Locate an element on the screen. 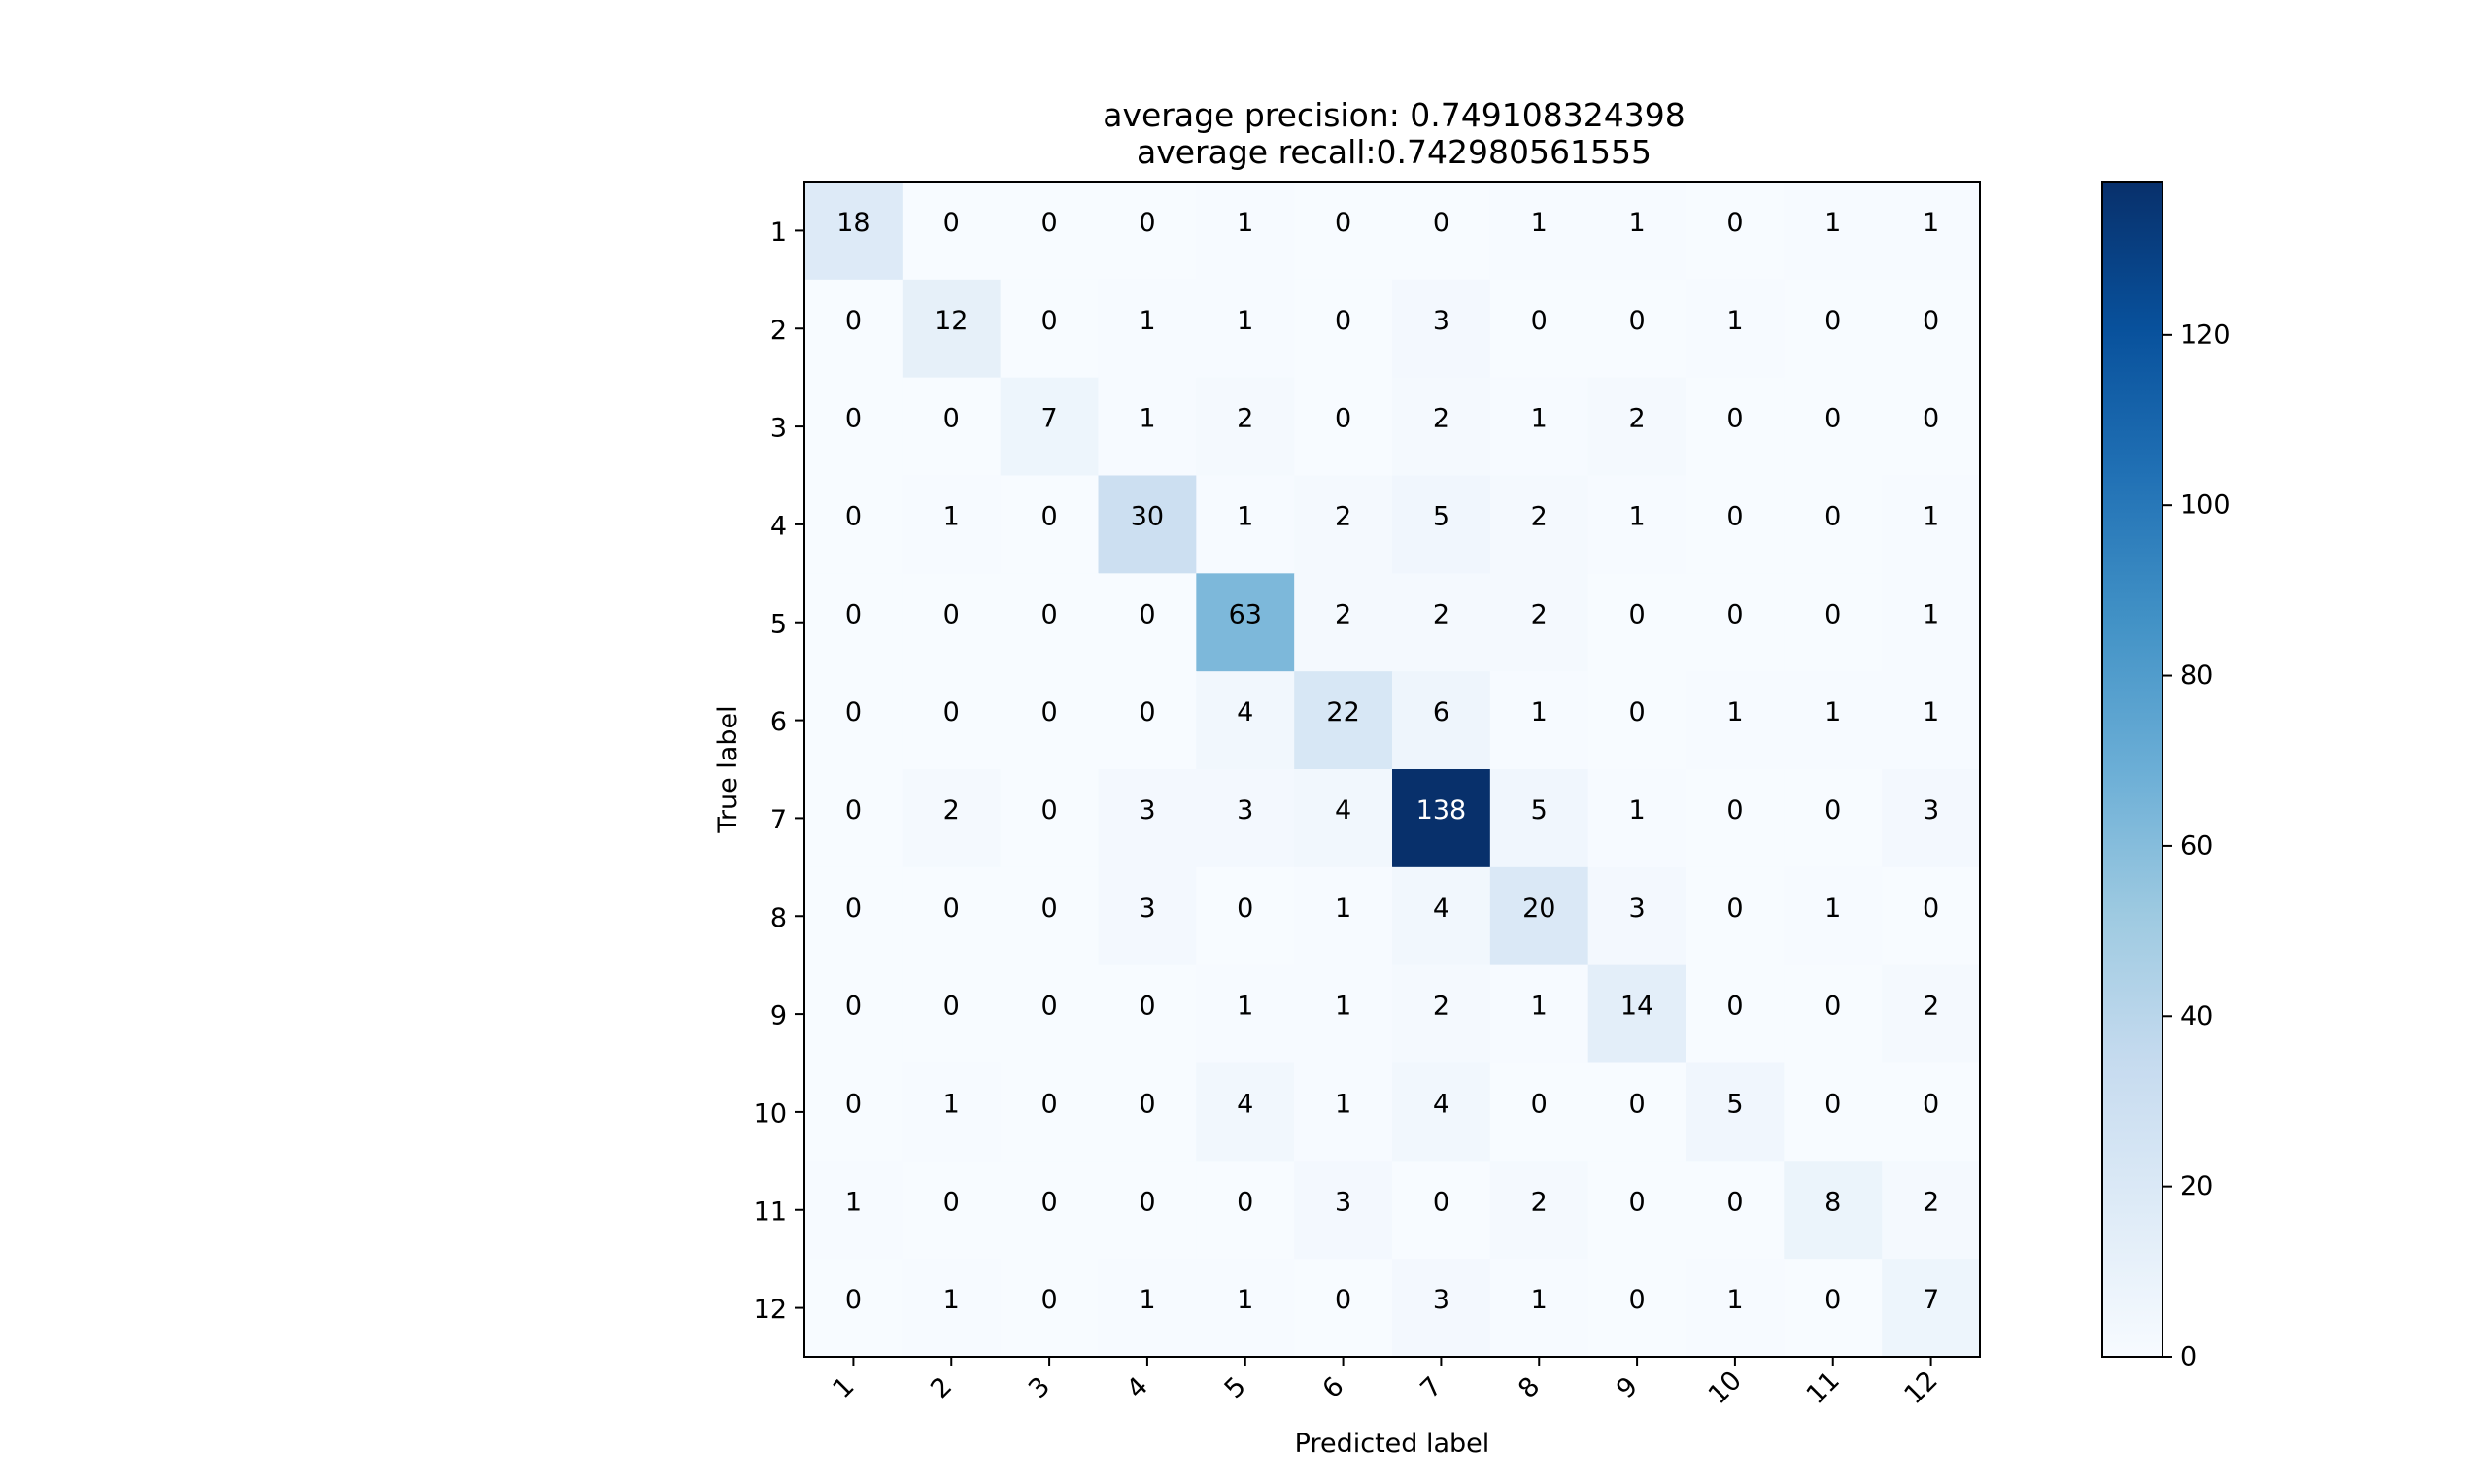 The width and height of the screenshot is (2487, 1484). y-tick-label: 11 is located at coordinates (770, 1212).